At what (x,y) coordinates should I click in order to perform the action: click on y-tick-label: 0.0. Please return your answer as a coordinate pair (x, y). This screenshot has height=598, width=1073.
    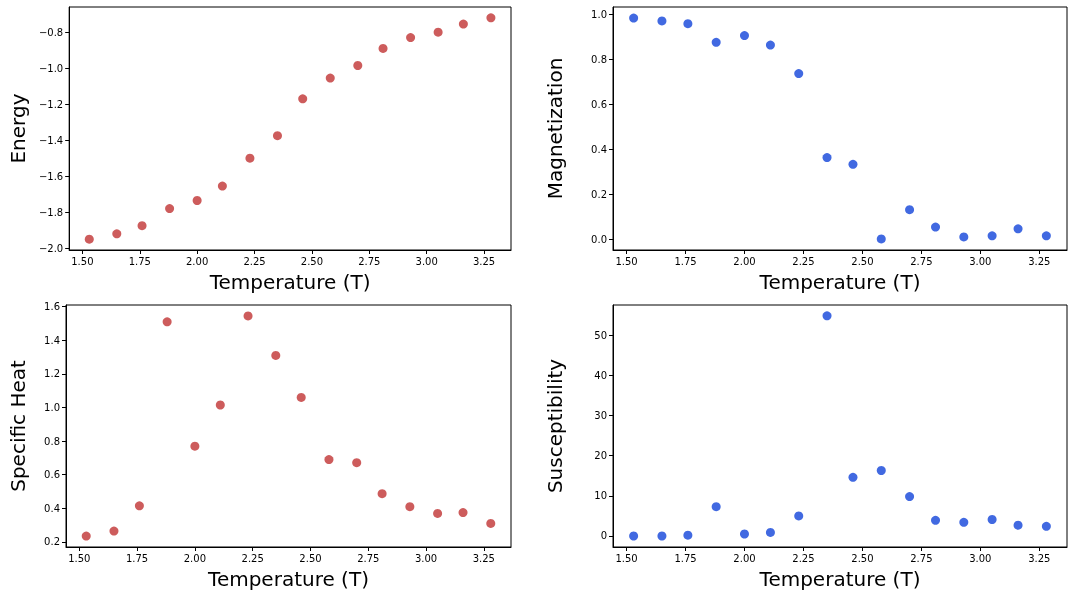
    Looking at the image, I should click on (599, 240).